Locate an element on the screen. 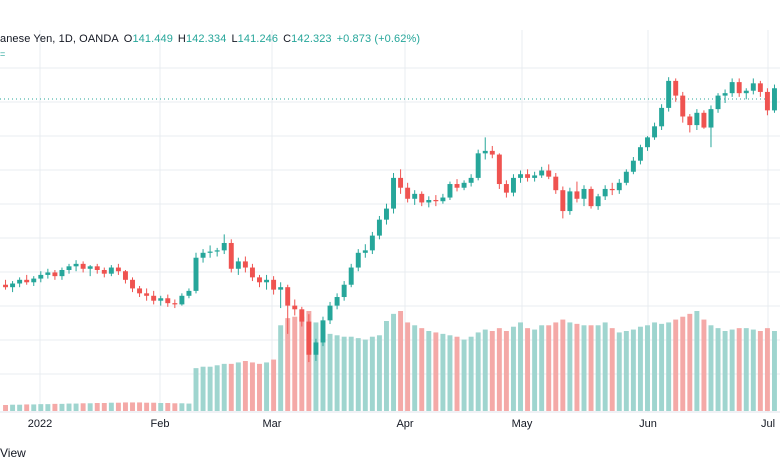 The width and height of the screenshot is (780, 475). open-label: O is located at coordinates (128, 39).